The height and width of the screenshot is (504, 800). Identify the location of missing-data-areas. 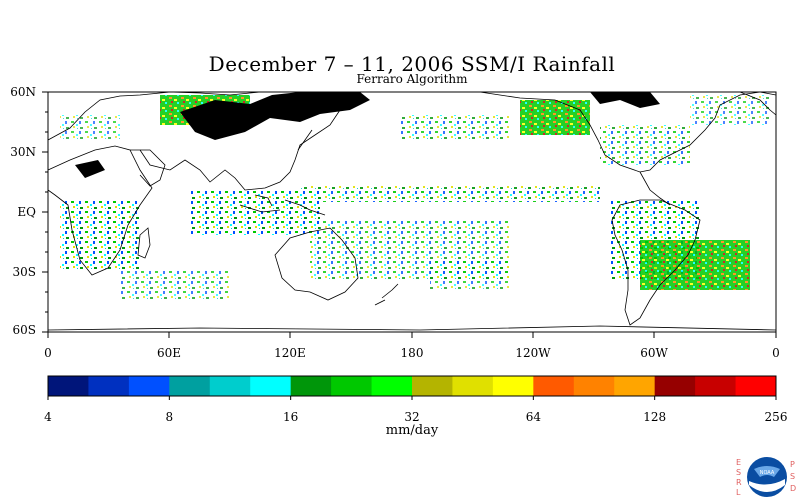
(367, 135).